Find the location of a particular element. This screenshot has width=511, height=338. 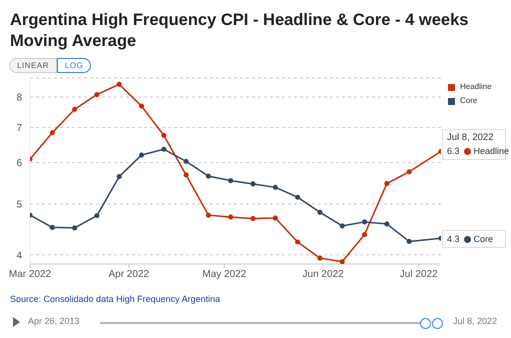

x-tick-label: Jul 2022 is located at coordinates (419, 274).